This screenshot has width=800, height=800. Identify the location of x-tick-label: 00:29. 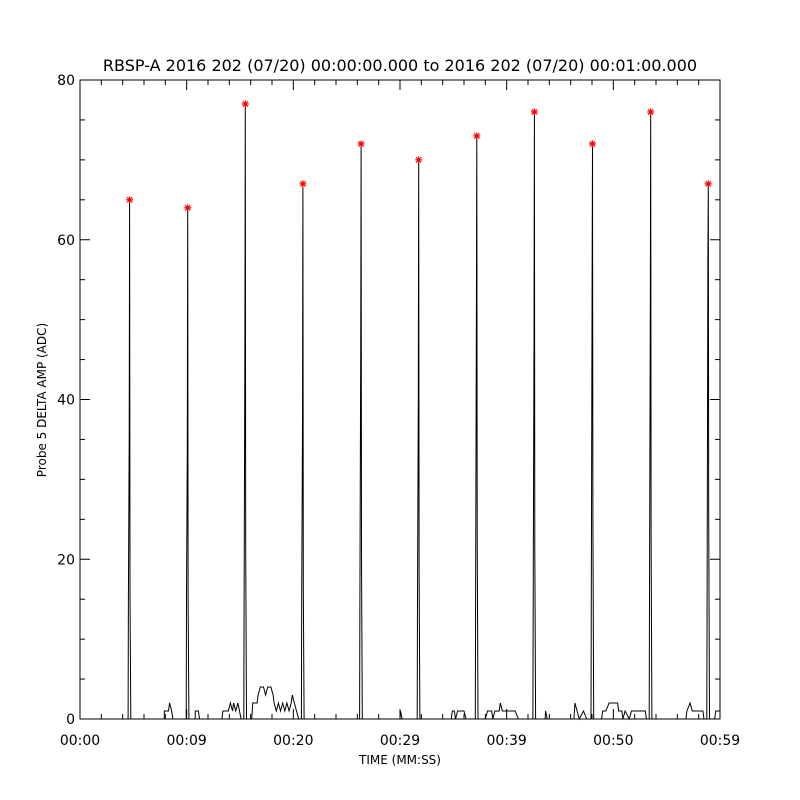
(400, 741).